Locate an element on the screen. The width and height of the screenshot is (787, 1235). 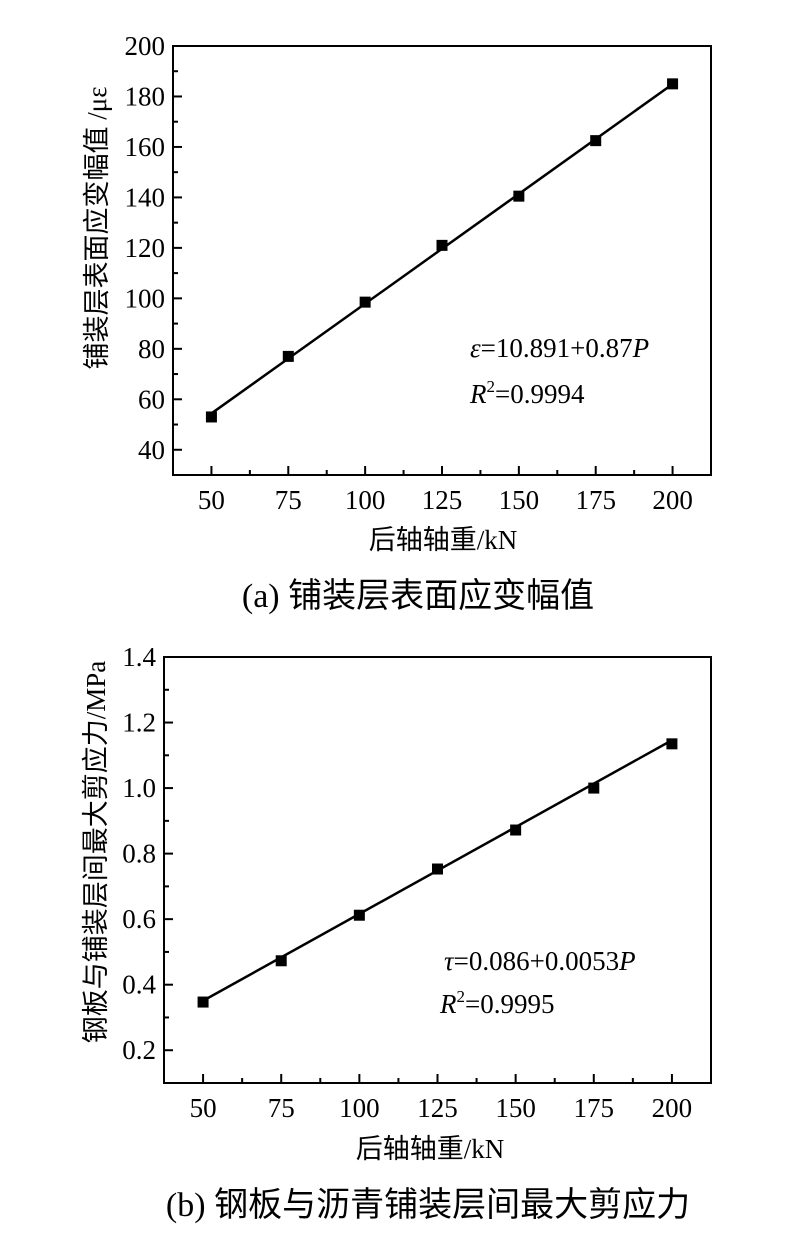
chart-b-r2-sup: 2 is located at coordinates (461, 996).